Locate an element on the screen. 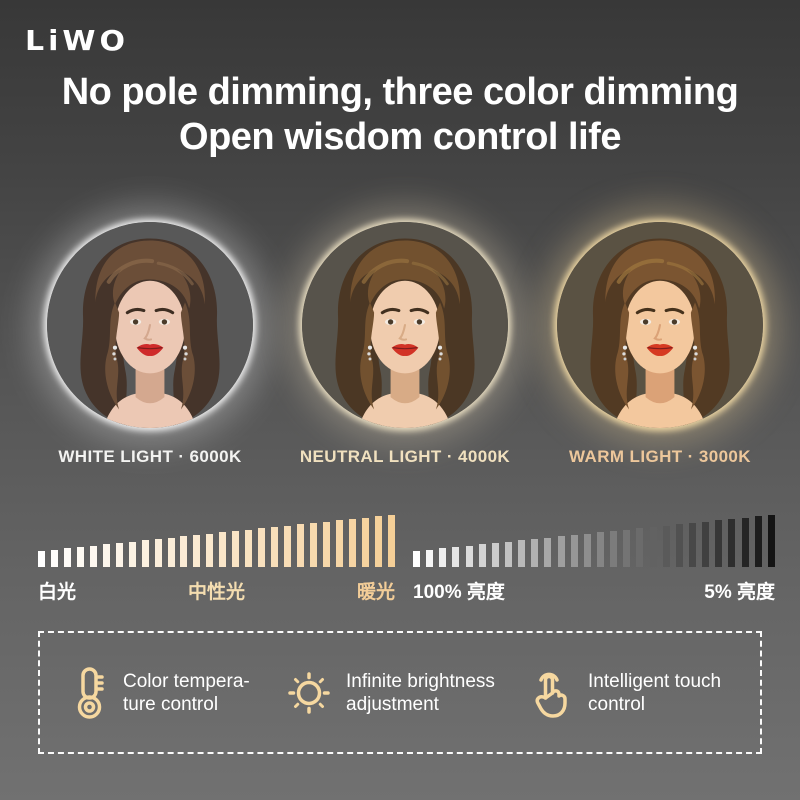 The width and height of the screenshot is (800, 800). heading-line-1: No pole dimming, three color dimming is located at coordinates (400, 92).